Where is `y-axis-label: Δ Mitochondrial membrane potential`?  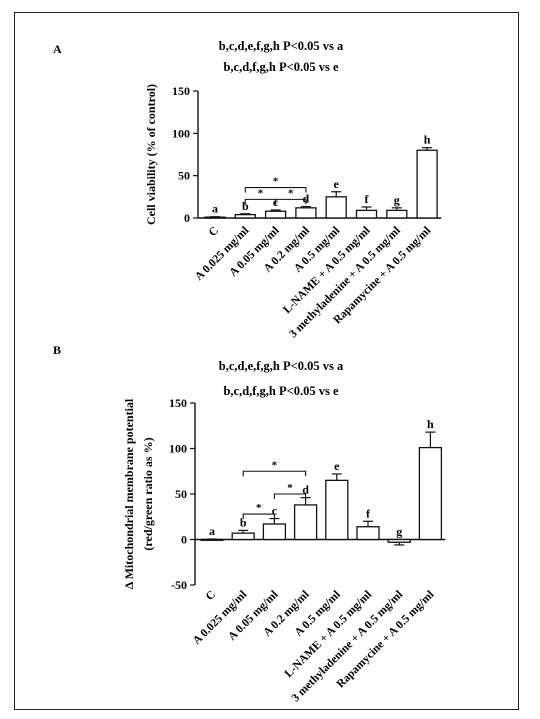 y-axis-label: Δ Mitochondrial membrane potential is located at coordinates (129, 493).